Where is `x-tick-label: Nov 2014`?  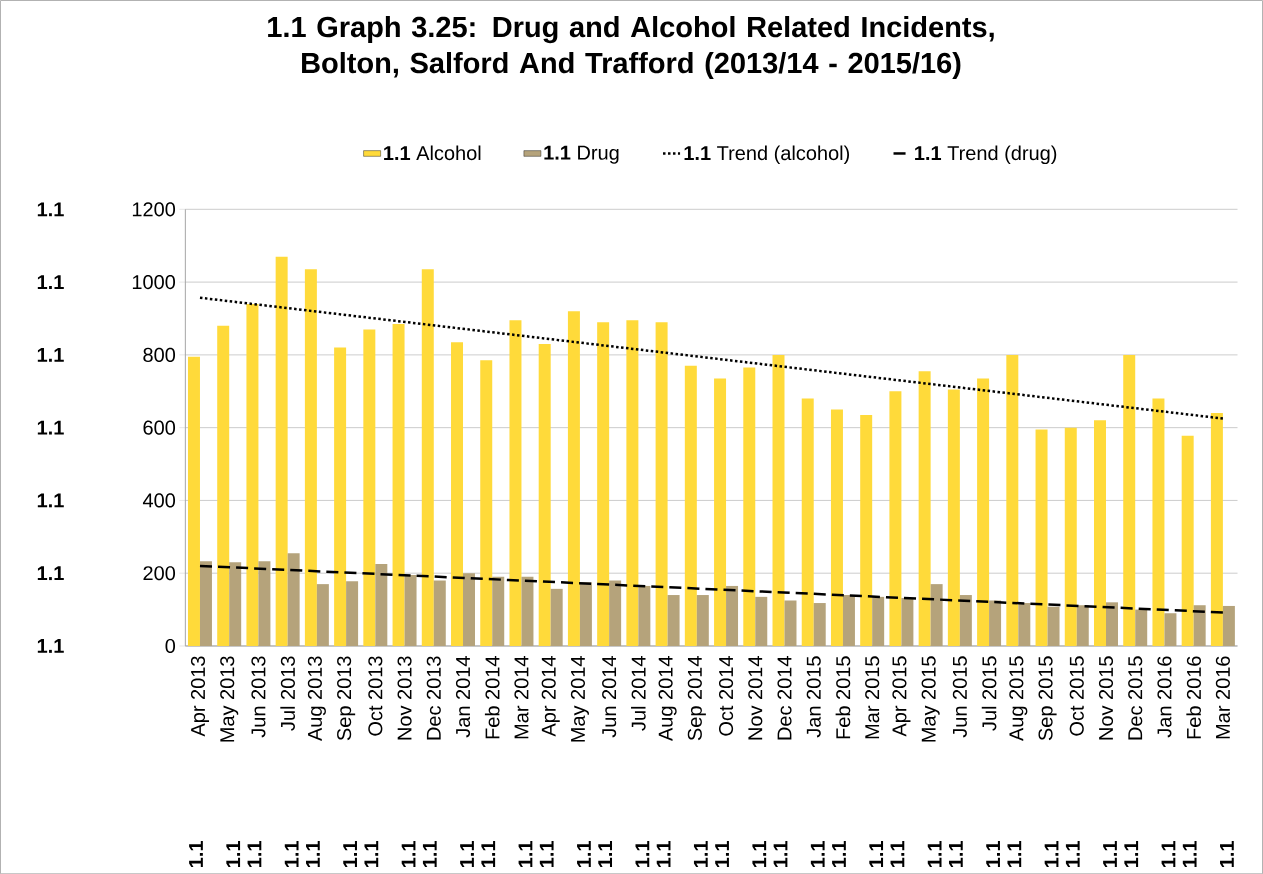
x-tick-label: Nov 2014 is located at coordinates (755, 697).